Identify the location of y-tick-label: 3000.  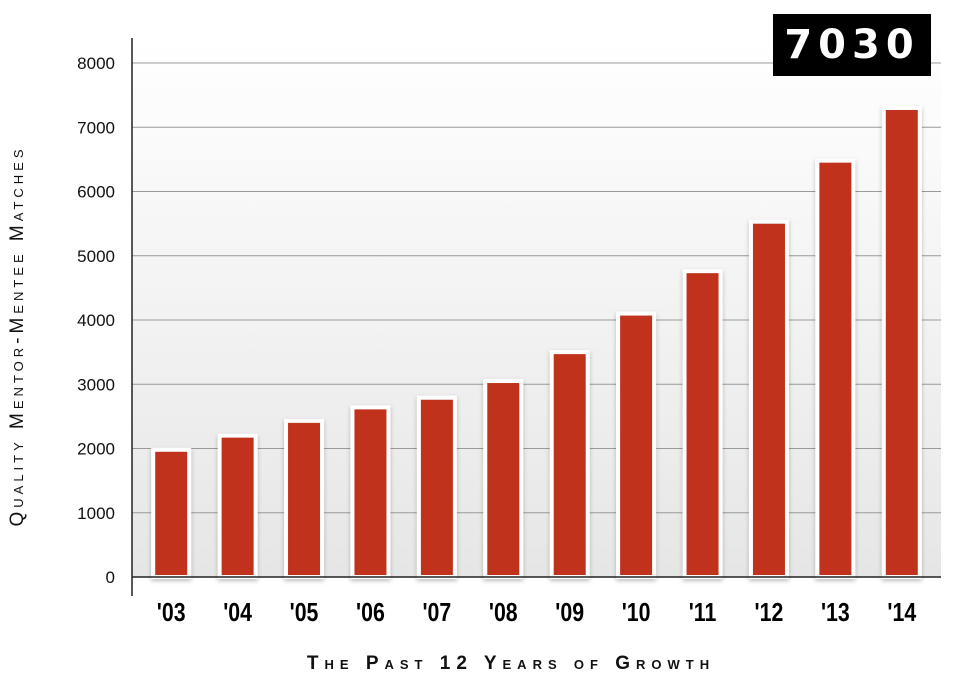
(96, 384).